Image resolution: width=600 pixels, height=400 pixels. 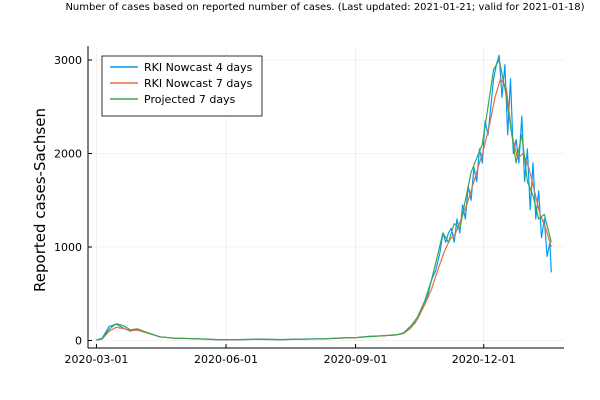 What do you see at coordinates (68, 154) in the screenshot?
I see `y-tick-label: 2000` at bounding box center [68, 154].